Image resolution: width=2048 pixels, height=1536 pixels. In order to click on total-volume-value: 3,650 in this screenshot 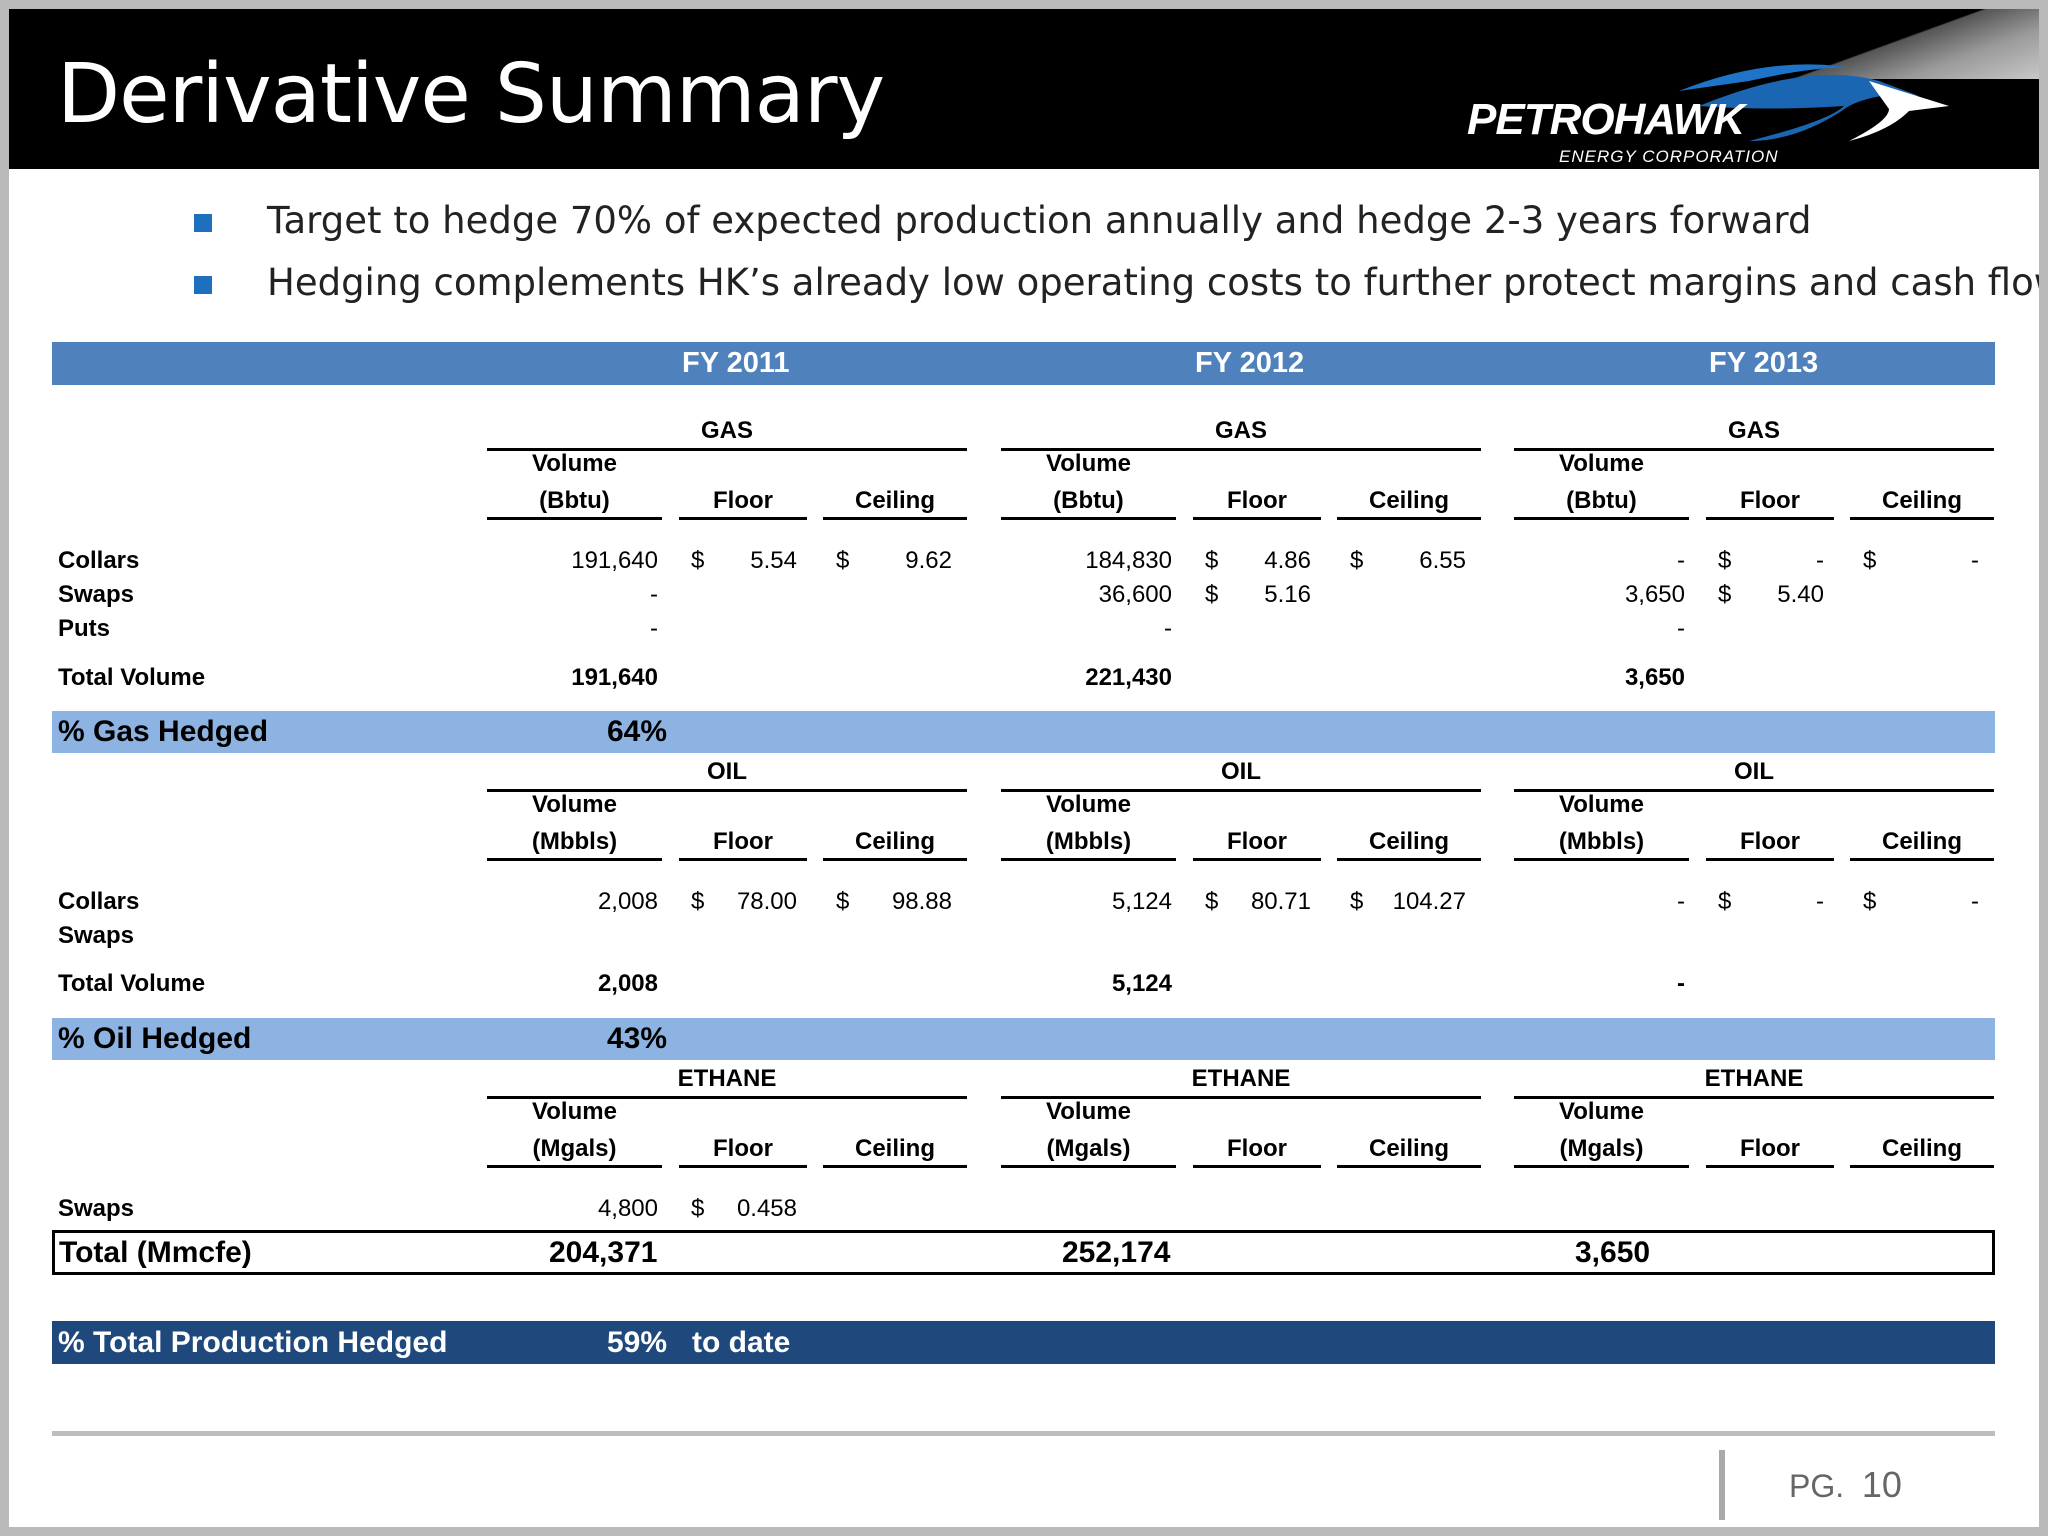, I will do `click(1654, 677)`.